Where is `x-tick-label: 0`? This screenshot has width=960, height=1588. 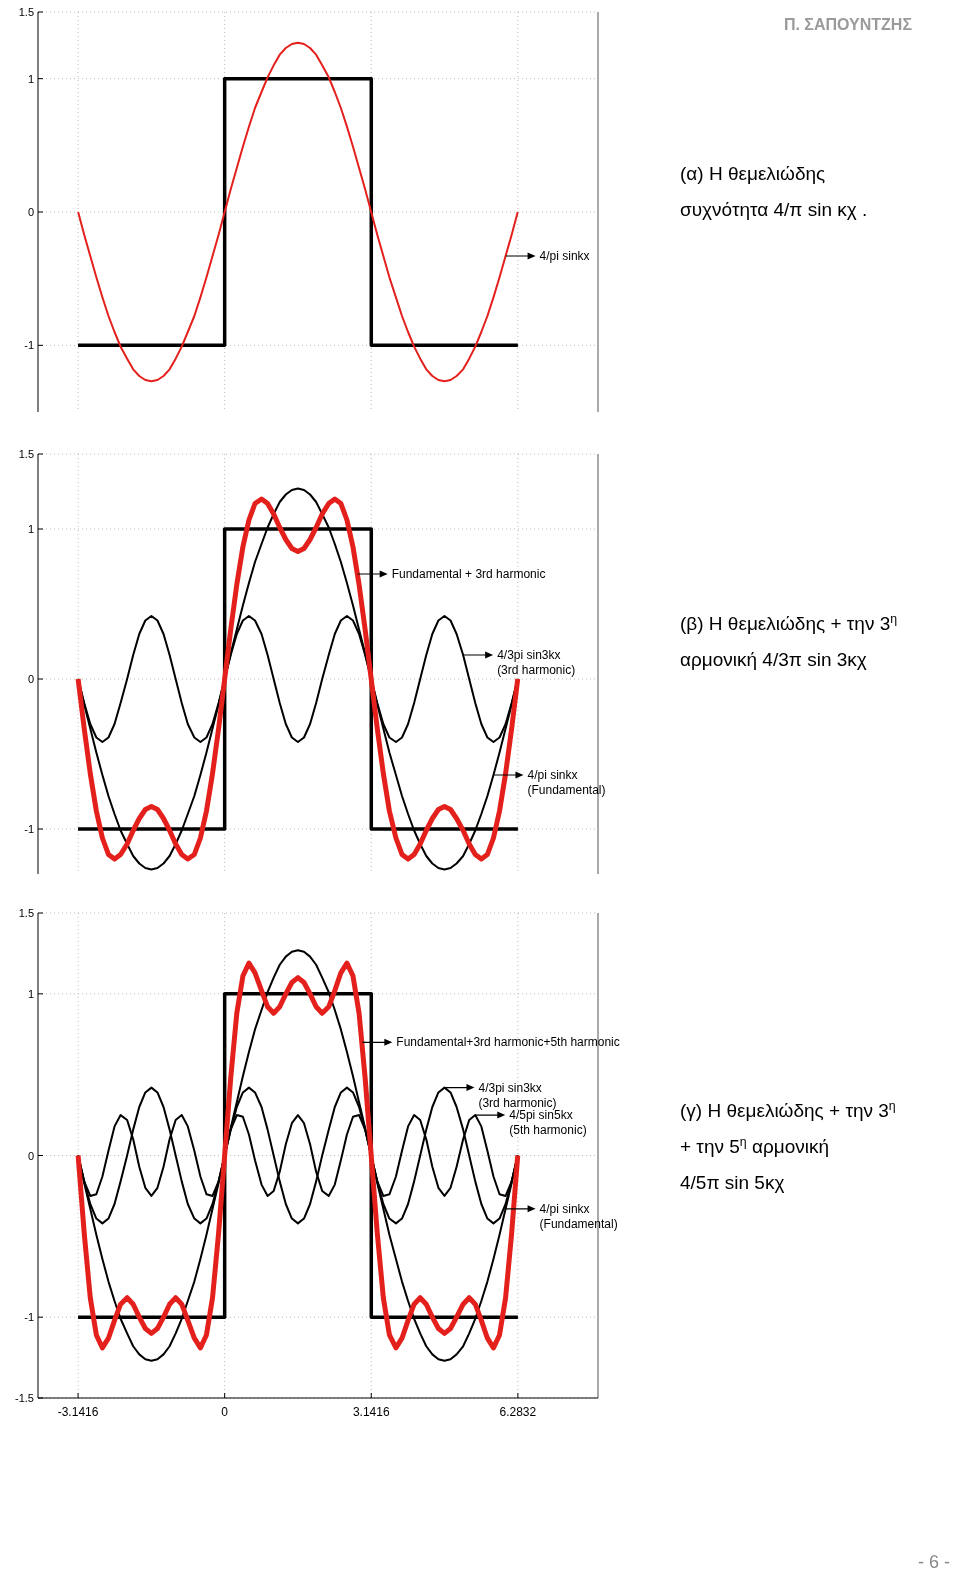 x-tick-label: 0 is located at coordinates (225, 1412).